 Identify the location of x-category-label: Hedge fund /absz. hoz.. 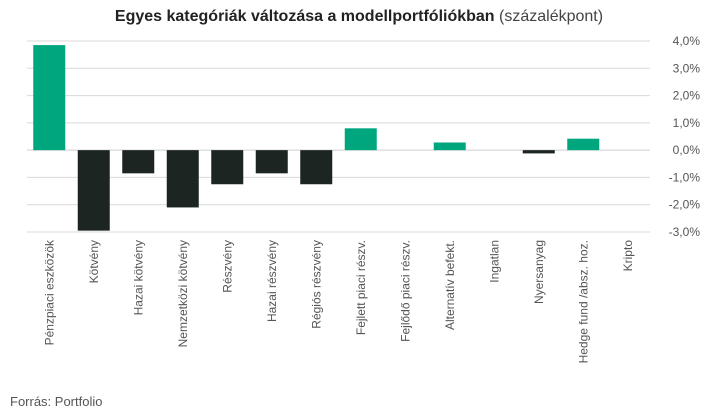
(583, 301).